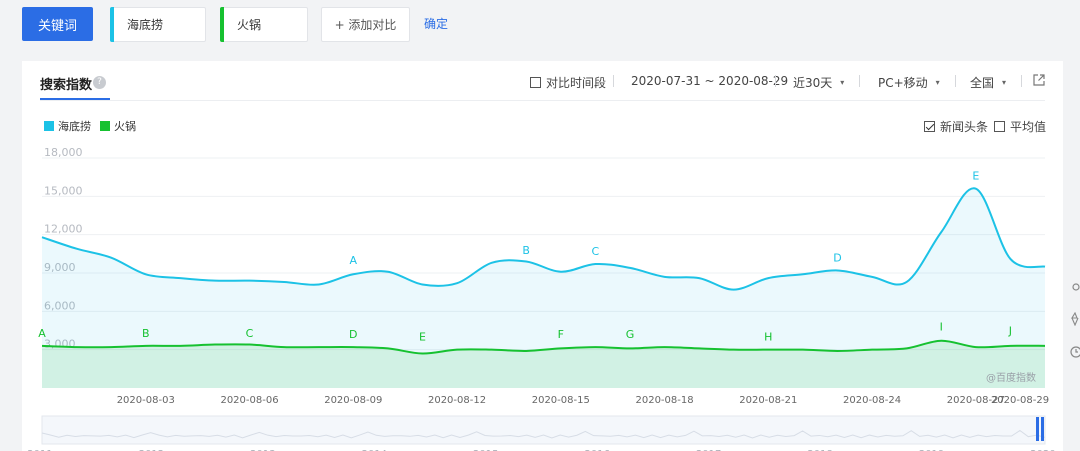 Image resolution: width=1080 pixels, height=451 pixels. What do you see at coordinates (768, 400) in the screenshot?
I see `x-tick-label: 2020-08-21` at bounding box center [768, 400].